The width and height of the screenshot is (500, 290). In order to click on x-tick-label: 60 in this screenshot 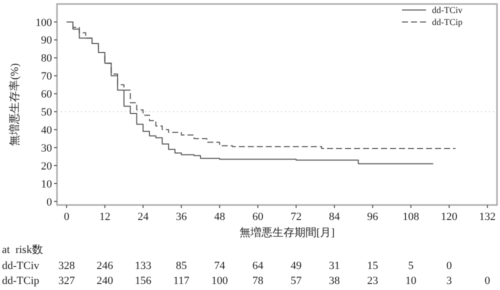, I will do `click(258, 217)`.